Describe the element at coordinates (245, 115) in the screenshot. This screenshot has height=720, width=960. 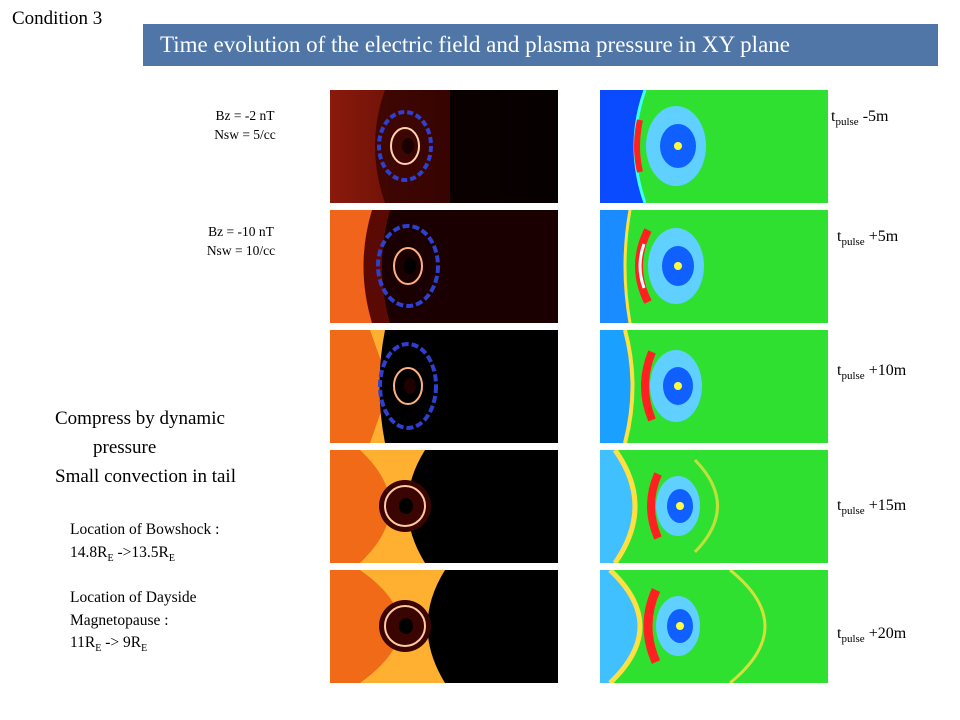
I see `bz-label: Bz = -2 nT` at that location.